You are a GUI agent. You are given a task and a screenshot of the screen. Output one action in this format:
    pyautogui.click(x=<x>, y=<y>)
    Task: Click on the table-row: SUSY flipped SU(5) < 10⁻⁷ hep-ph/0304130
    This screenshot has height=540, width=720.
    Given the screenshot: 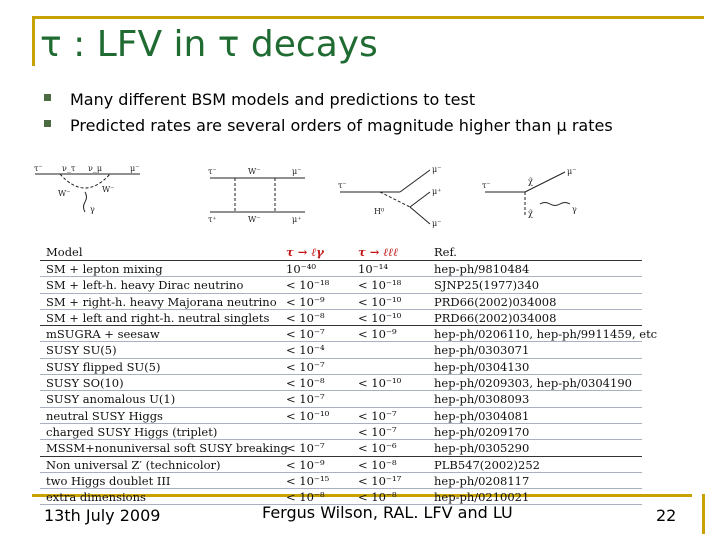 What is the action you would take?
    pyautogui.click(x=341, y=367)
    